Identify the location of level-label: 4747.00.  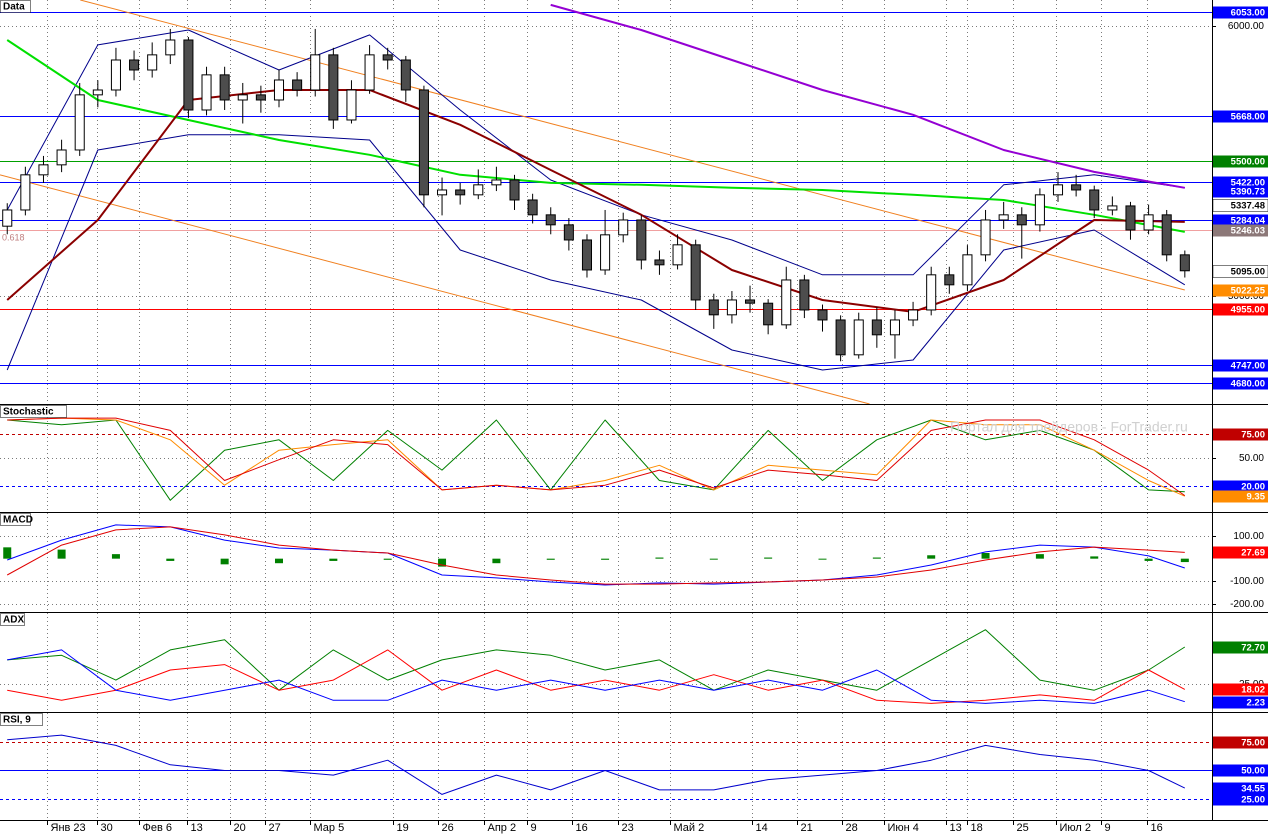
(1248, 366).